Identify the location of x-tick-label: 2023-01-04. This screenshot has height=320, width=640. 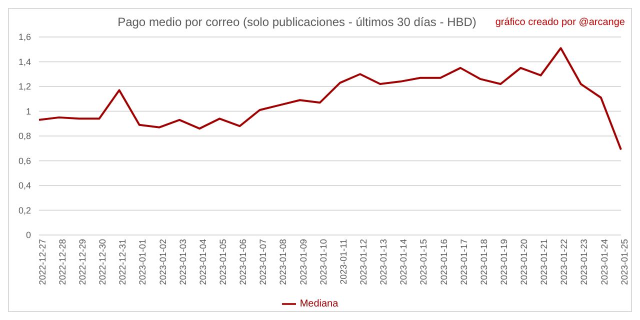
(203, 262).